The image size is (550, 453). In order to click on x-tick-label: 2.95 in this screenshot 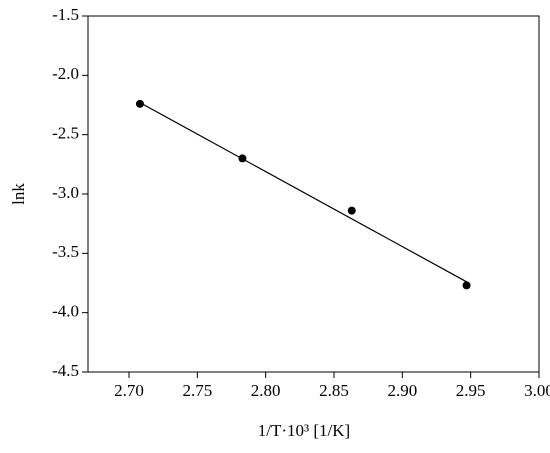, I will do `click(471, 390)`.